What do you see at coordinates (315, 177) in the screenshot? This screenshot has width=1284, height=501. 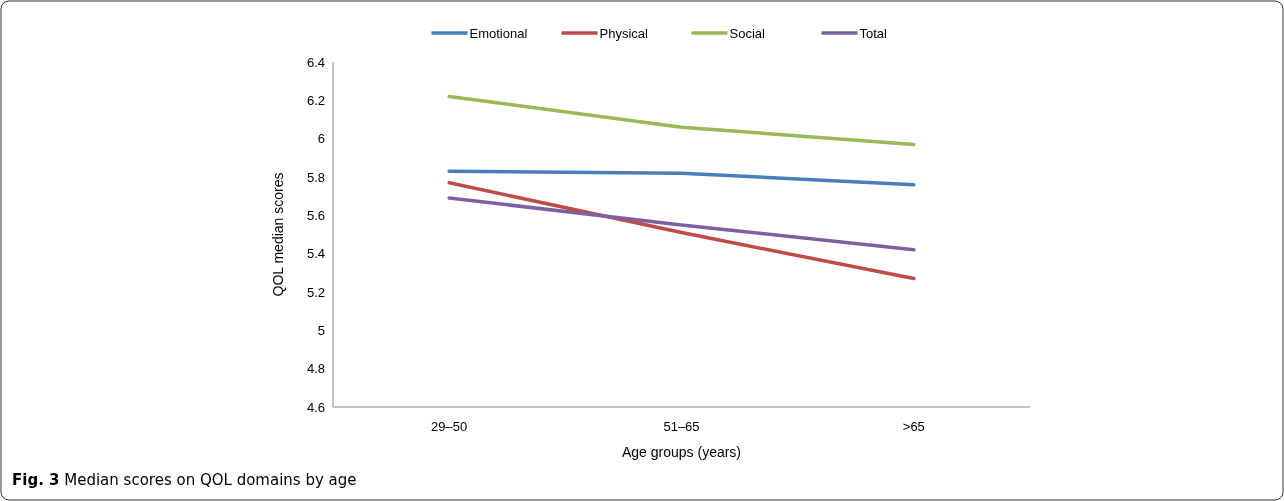 I see `y-tick-label: 5.8` at bounding box center [315, 177].